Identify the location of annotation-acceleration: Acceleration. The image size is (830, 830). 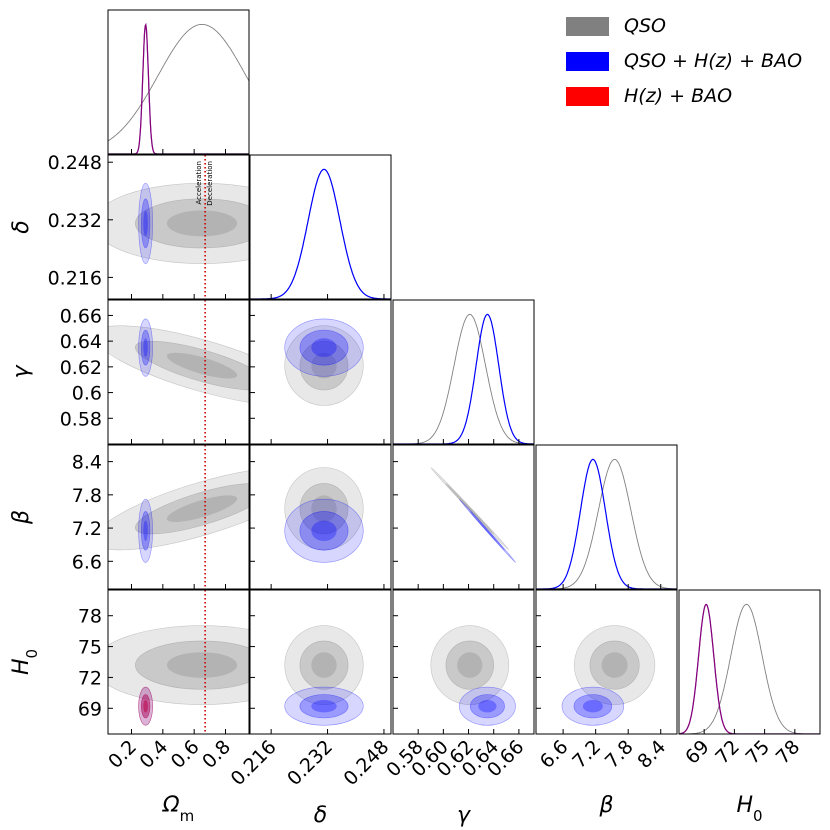
(199, 183).